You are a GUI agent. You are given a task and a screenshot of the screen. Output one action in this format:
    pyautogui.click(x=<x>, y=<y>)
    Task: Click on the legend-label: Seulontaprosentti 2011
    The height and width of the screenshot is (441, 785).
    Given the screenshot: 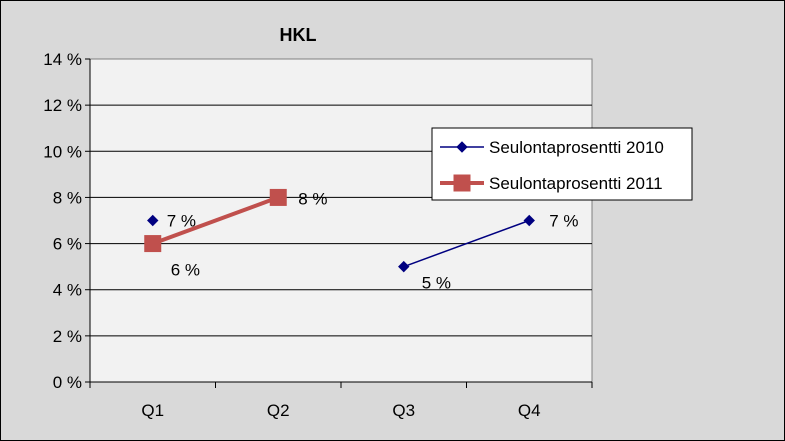 What is the action you would take?
    pyautogui.click(x=576, y=183)
    